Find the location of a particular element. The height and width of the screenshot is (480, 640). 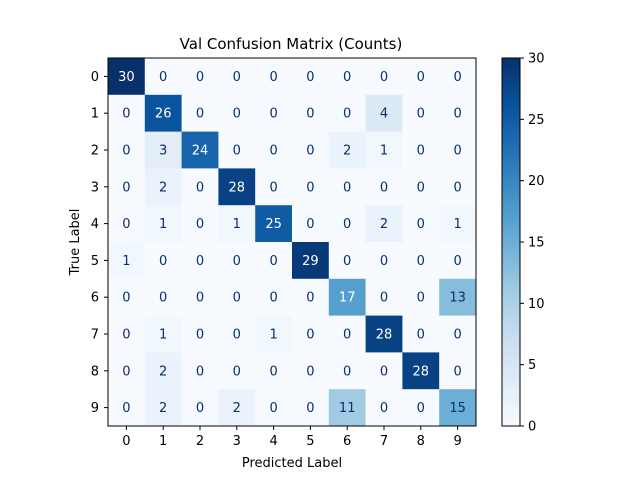

y-axis-label: True Label is located at coordinates (75, 243).